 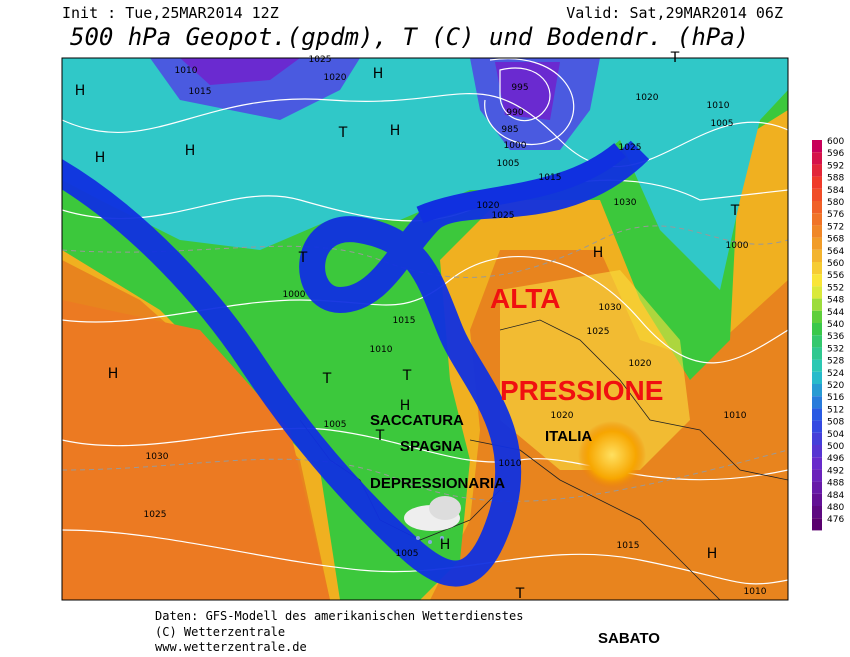 What do you see at coordinates (509, 130) in the screenshot?
I see `isobar-label: 985` at bounding box center [509, 130].